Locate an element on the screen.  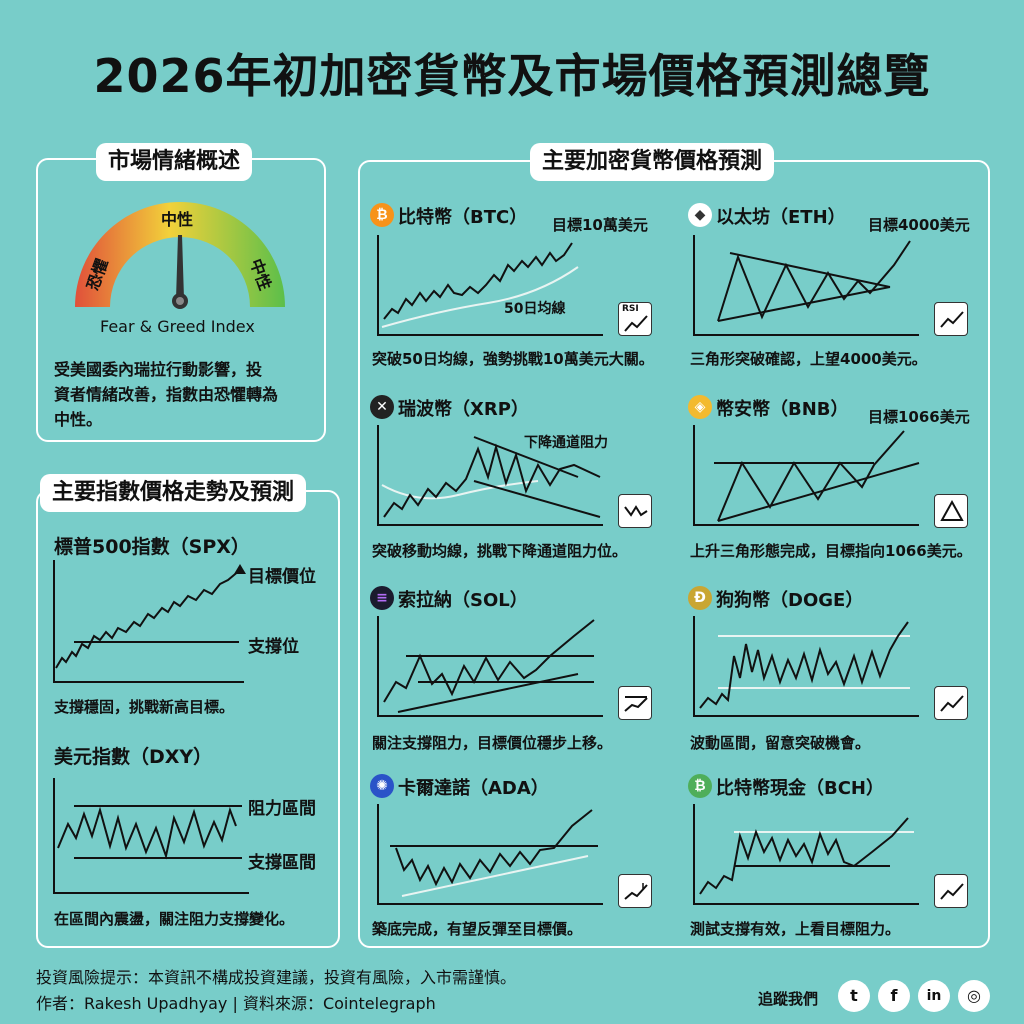
instagram-icon: ◎ is located at coordinates (974, 996).